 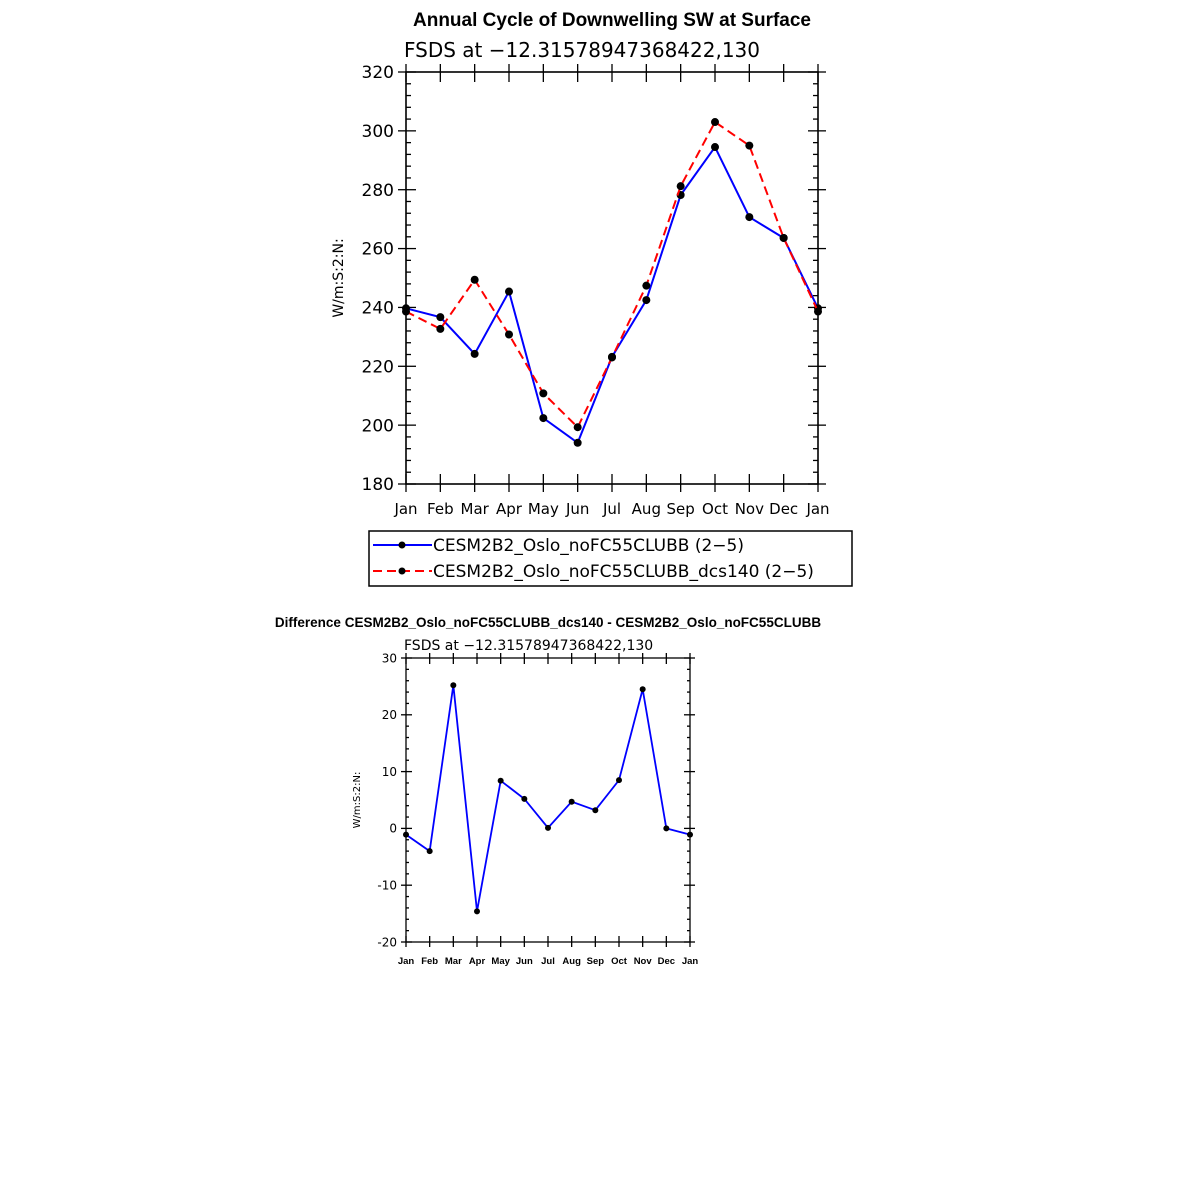 I want to click on chart1-xtick-label: Jun, so click(x=577, y=509).